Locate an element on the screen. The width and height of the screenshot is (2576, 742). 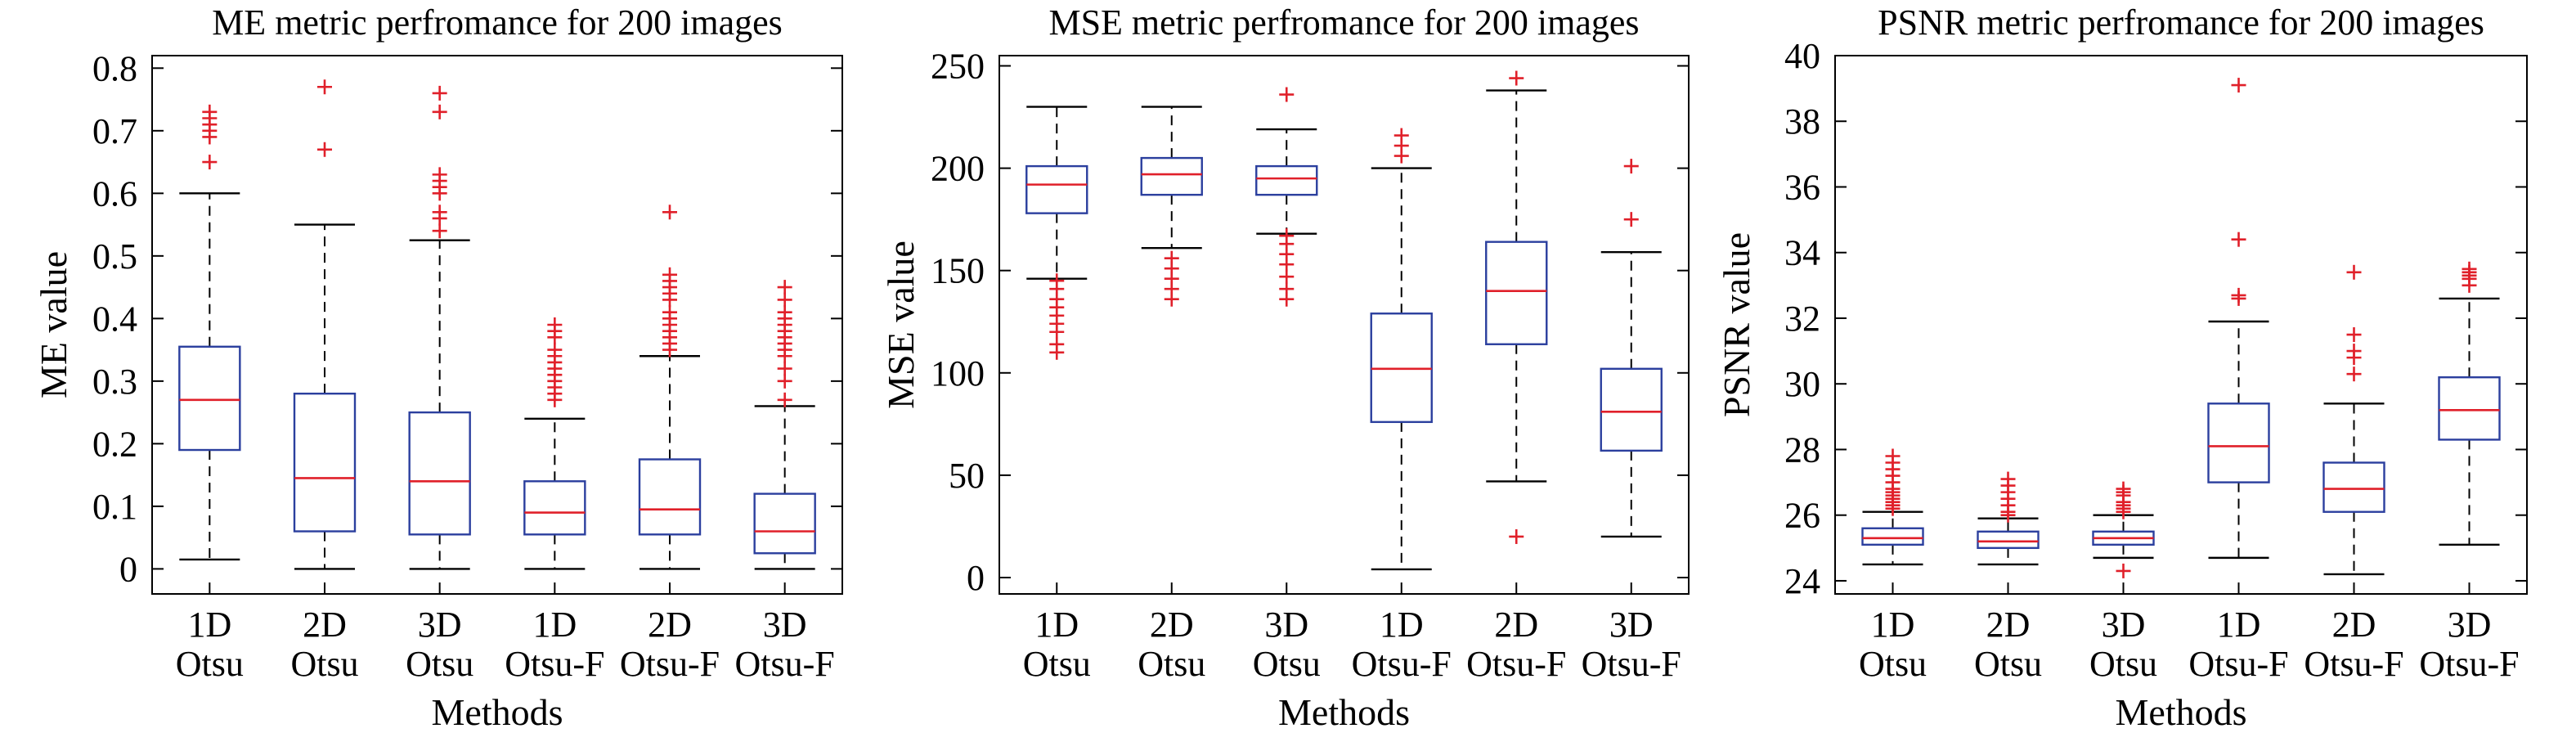
y-axis-label: ME value is located at coordinates (53, 324).